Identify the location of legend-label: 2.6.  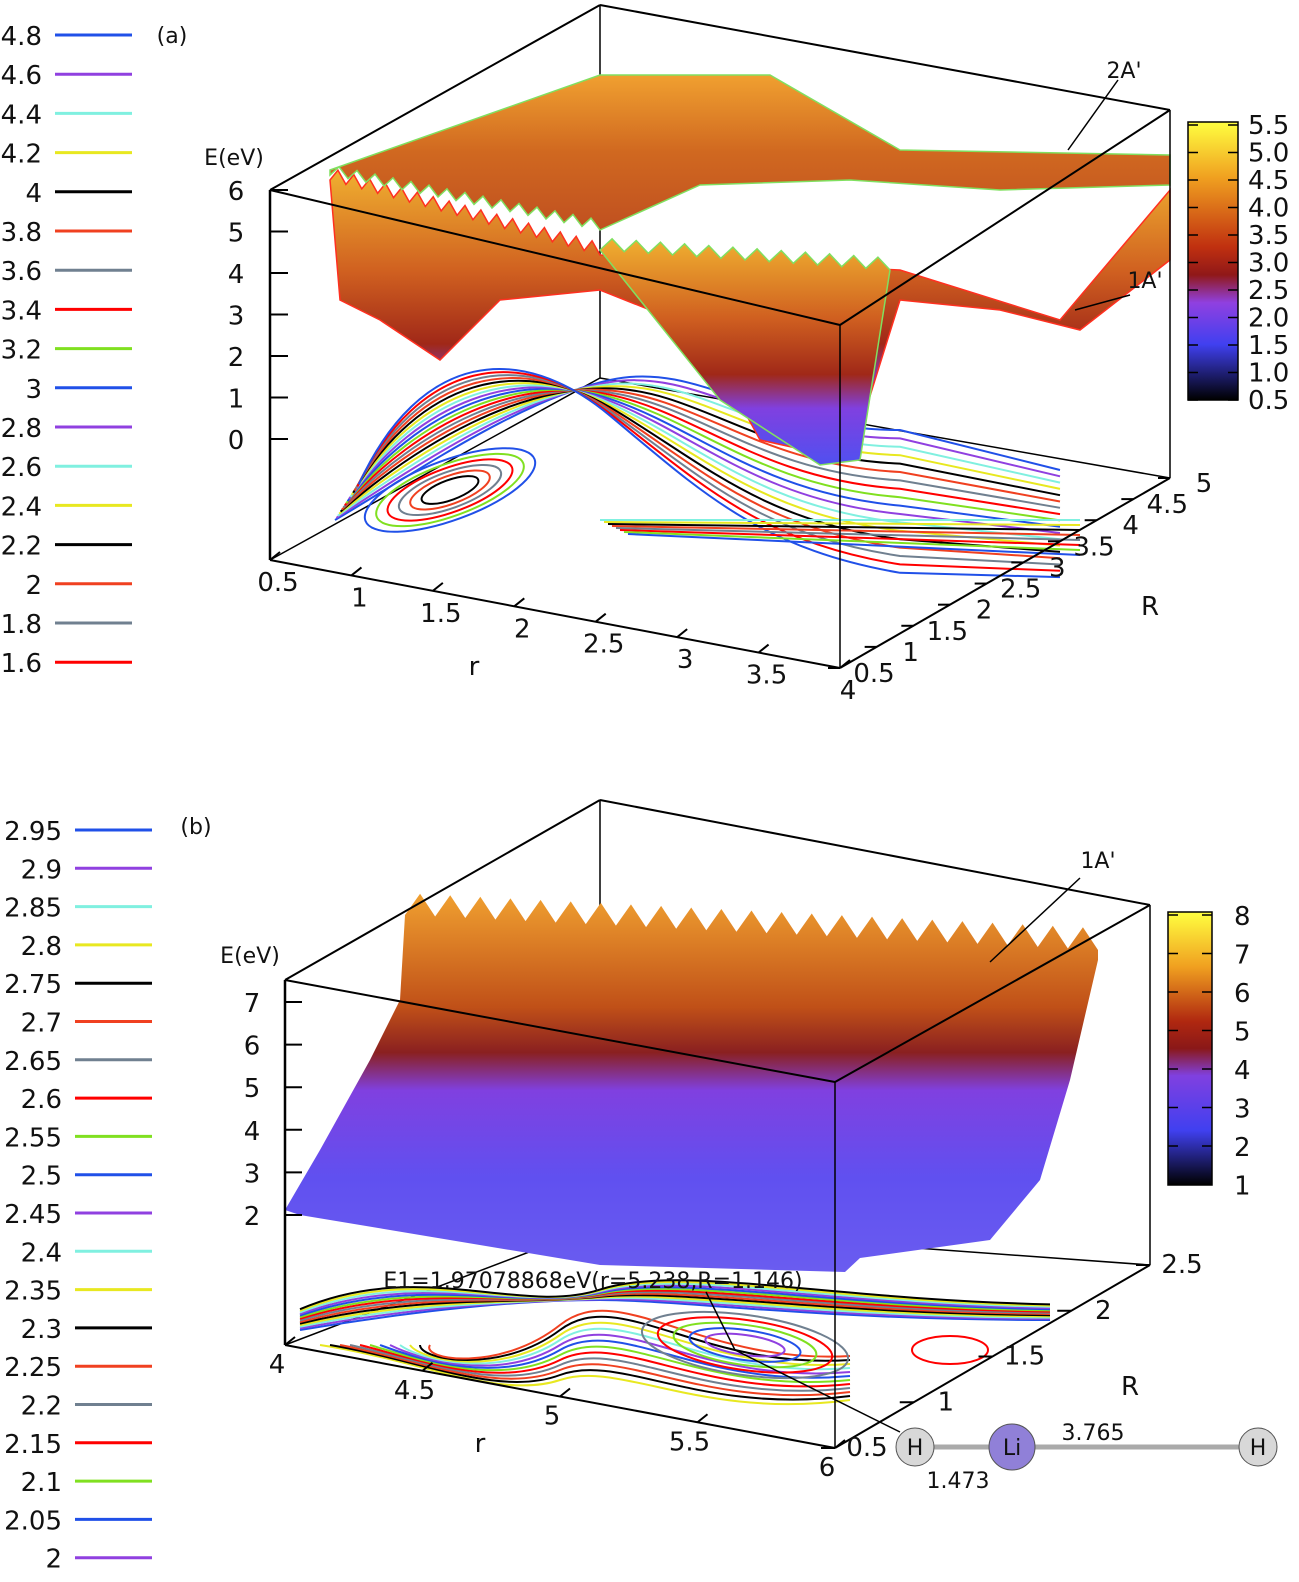
(41, 1100).